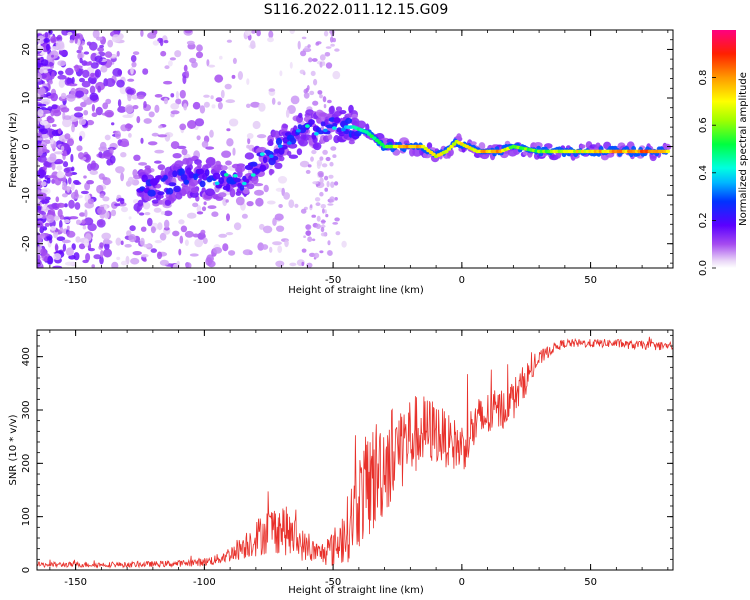  What do you see at coordinates (204, 582) in the screenshot?
I see `x-tick-label: -100` at bounding box center [204, 582].